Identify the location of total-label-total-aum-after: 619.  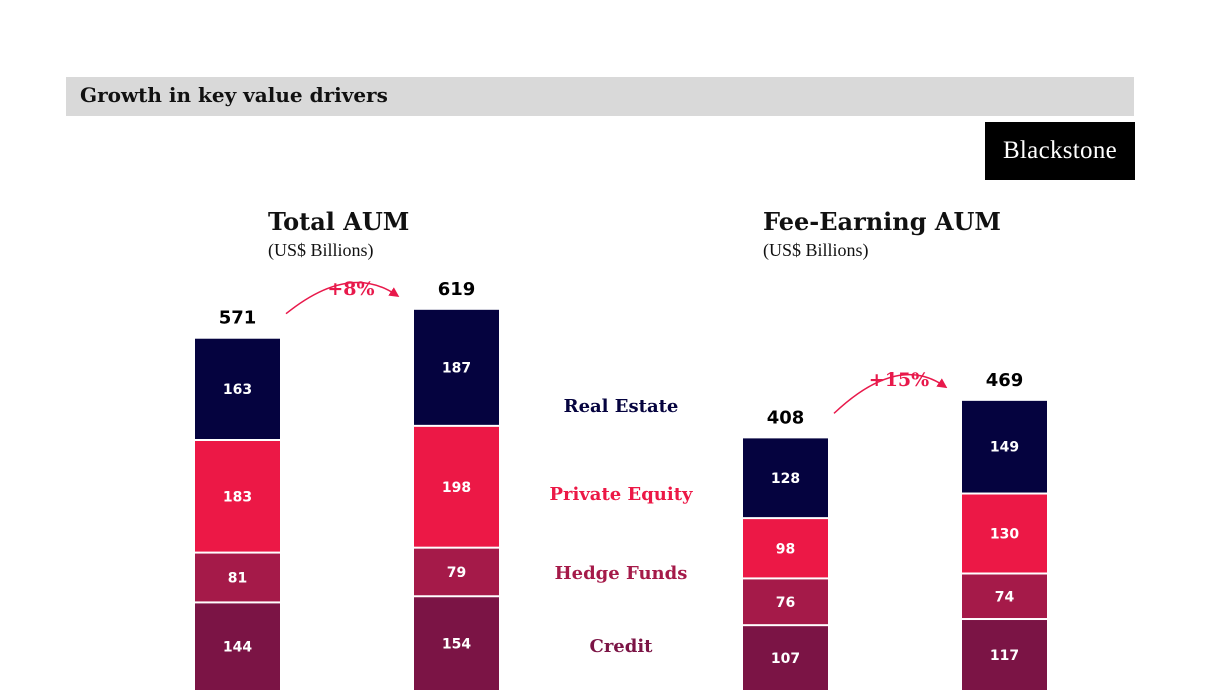
(457, 289).